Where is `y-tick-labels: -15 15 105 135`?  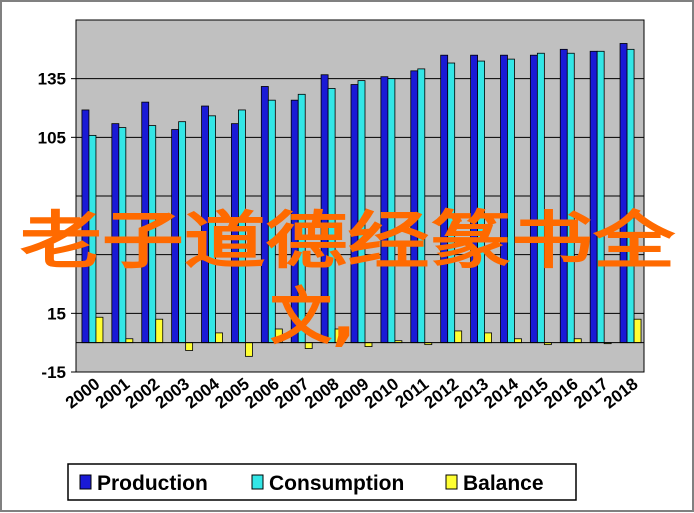 y-tick-labels: -15 15 105 135 is located at coordinates (57, 226).